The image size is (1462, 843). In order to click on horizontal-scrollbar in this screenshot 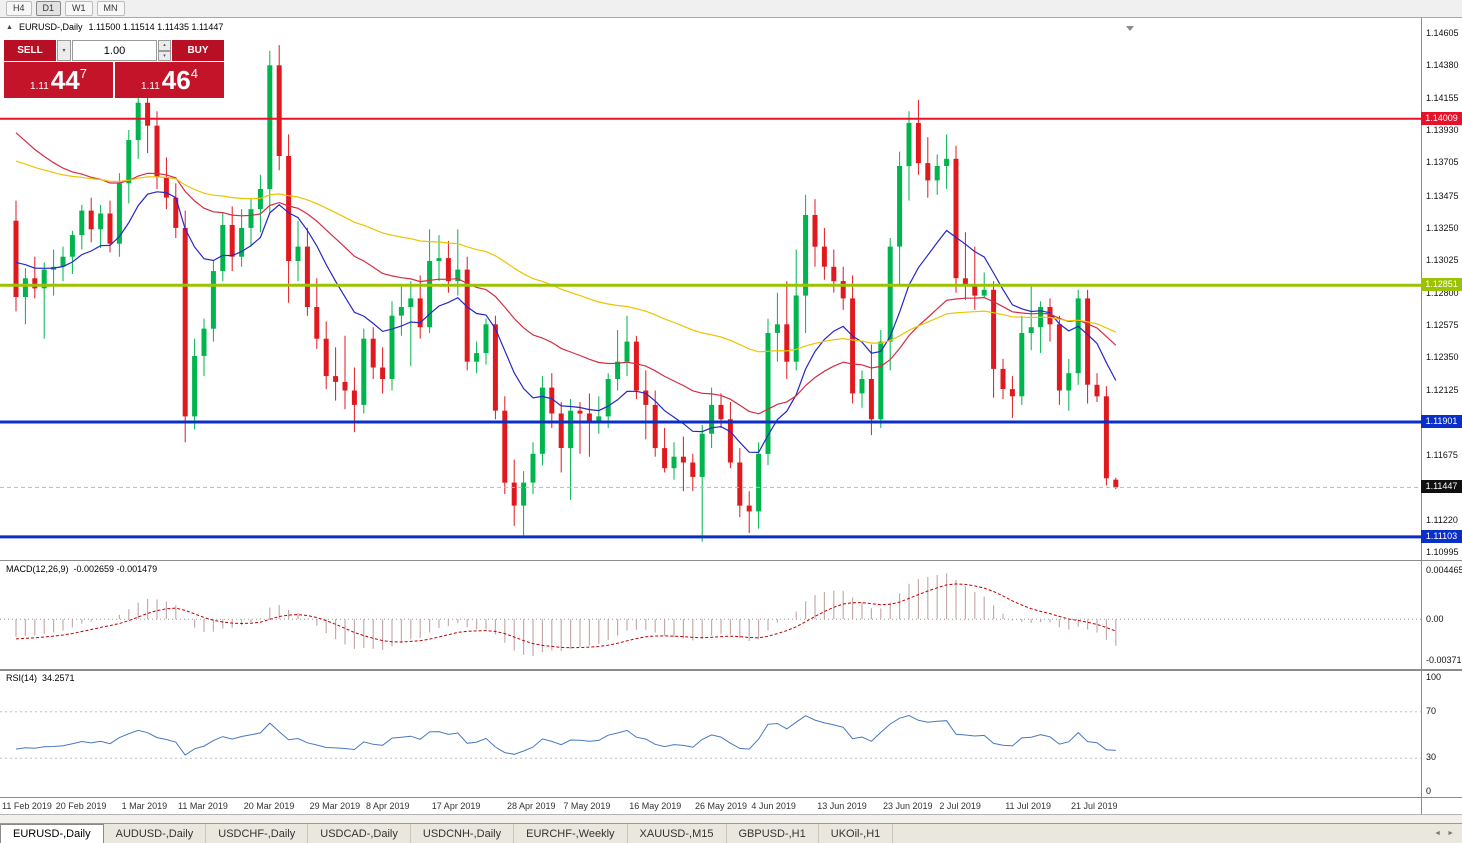, I will do `click(731, 818)`.